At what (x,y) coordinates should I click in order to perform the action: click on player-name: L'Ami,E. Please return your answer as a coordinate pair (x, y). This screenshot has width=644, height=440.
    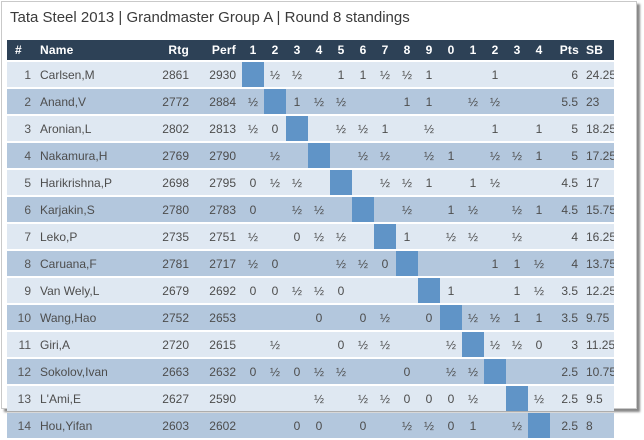
    Looking at the image, I should click on (96, 398).